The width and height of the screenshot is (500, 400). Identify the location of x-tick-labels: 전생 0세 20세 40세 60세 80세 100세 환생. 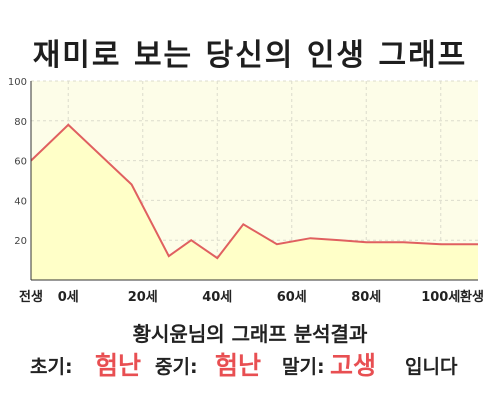
(251, 297).